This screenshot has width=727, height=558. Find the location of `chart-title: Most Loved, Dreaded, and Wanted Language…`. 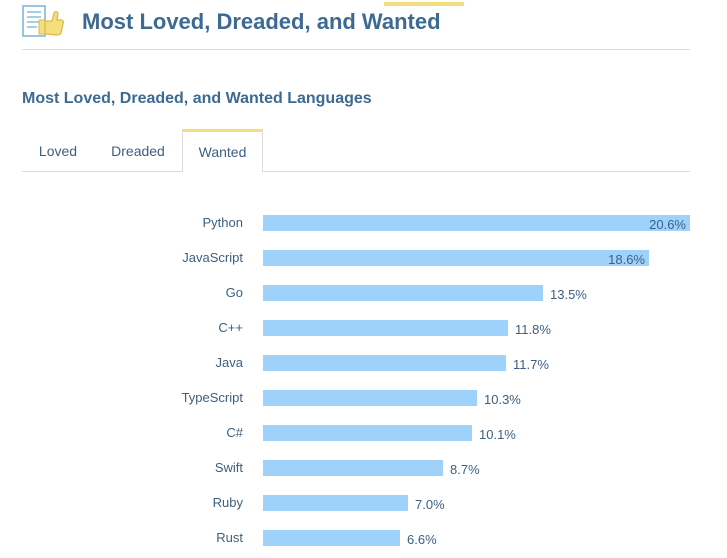

chart-title: Most Loved, Dreaded, and Wanted Language… is located at coordinates (197, 98).